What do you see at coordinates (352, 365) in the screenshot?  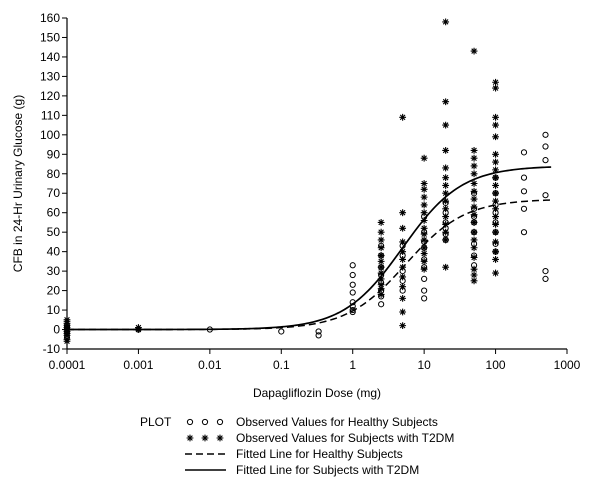 I see `x-tick-label: 1` at bounding box center [352, 365].